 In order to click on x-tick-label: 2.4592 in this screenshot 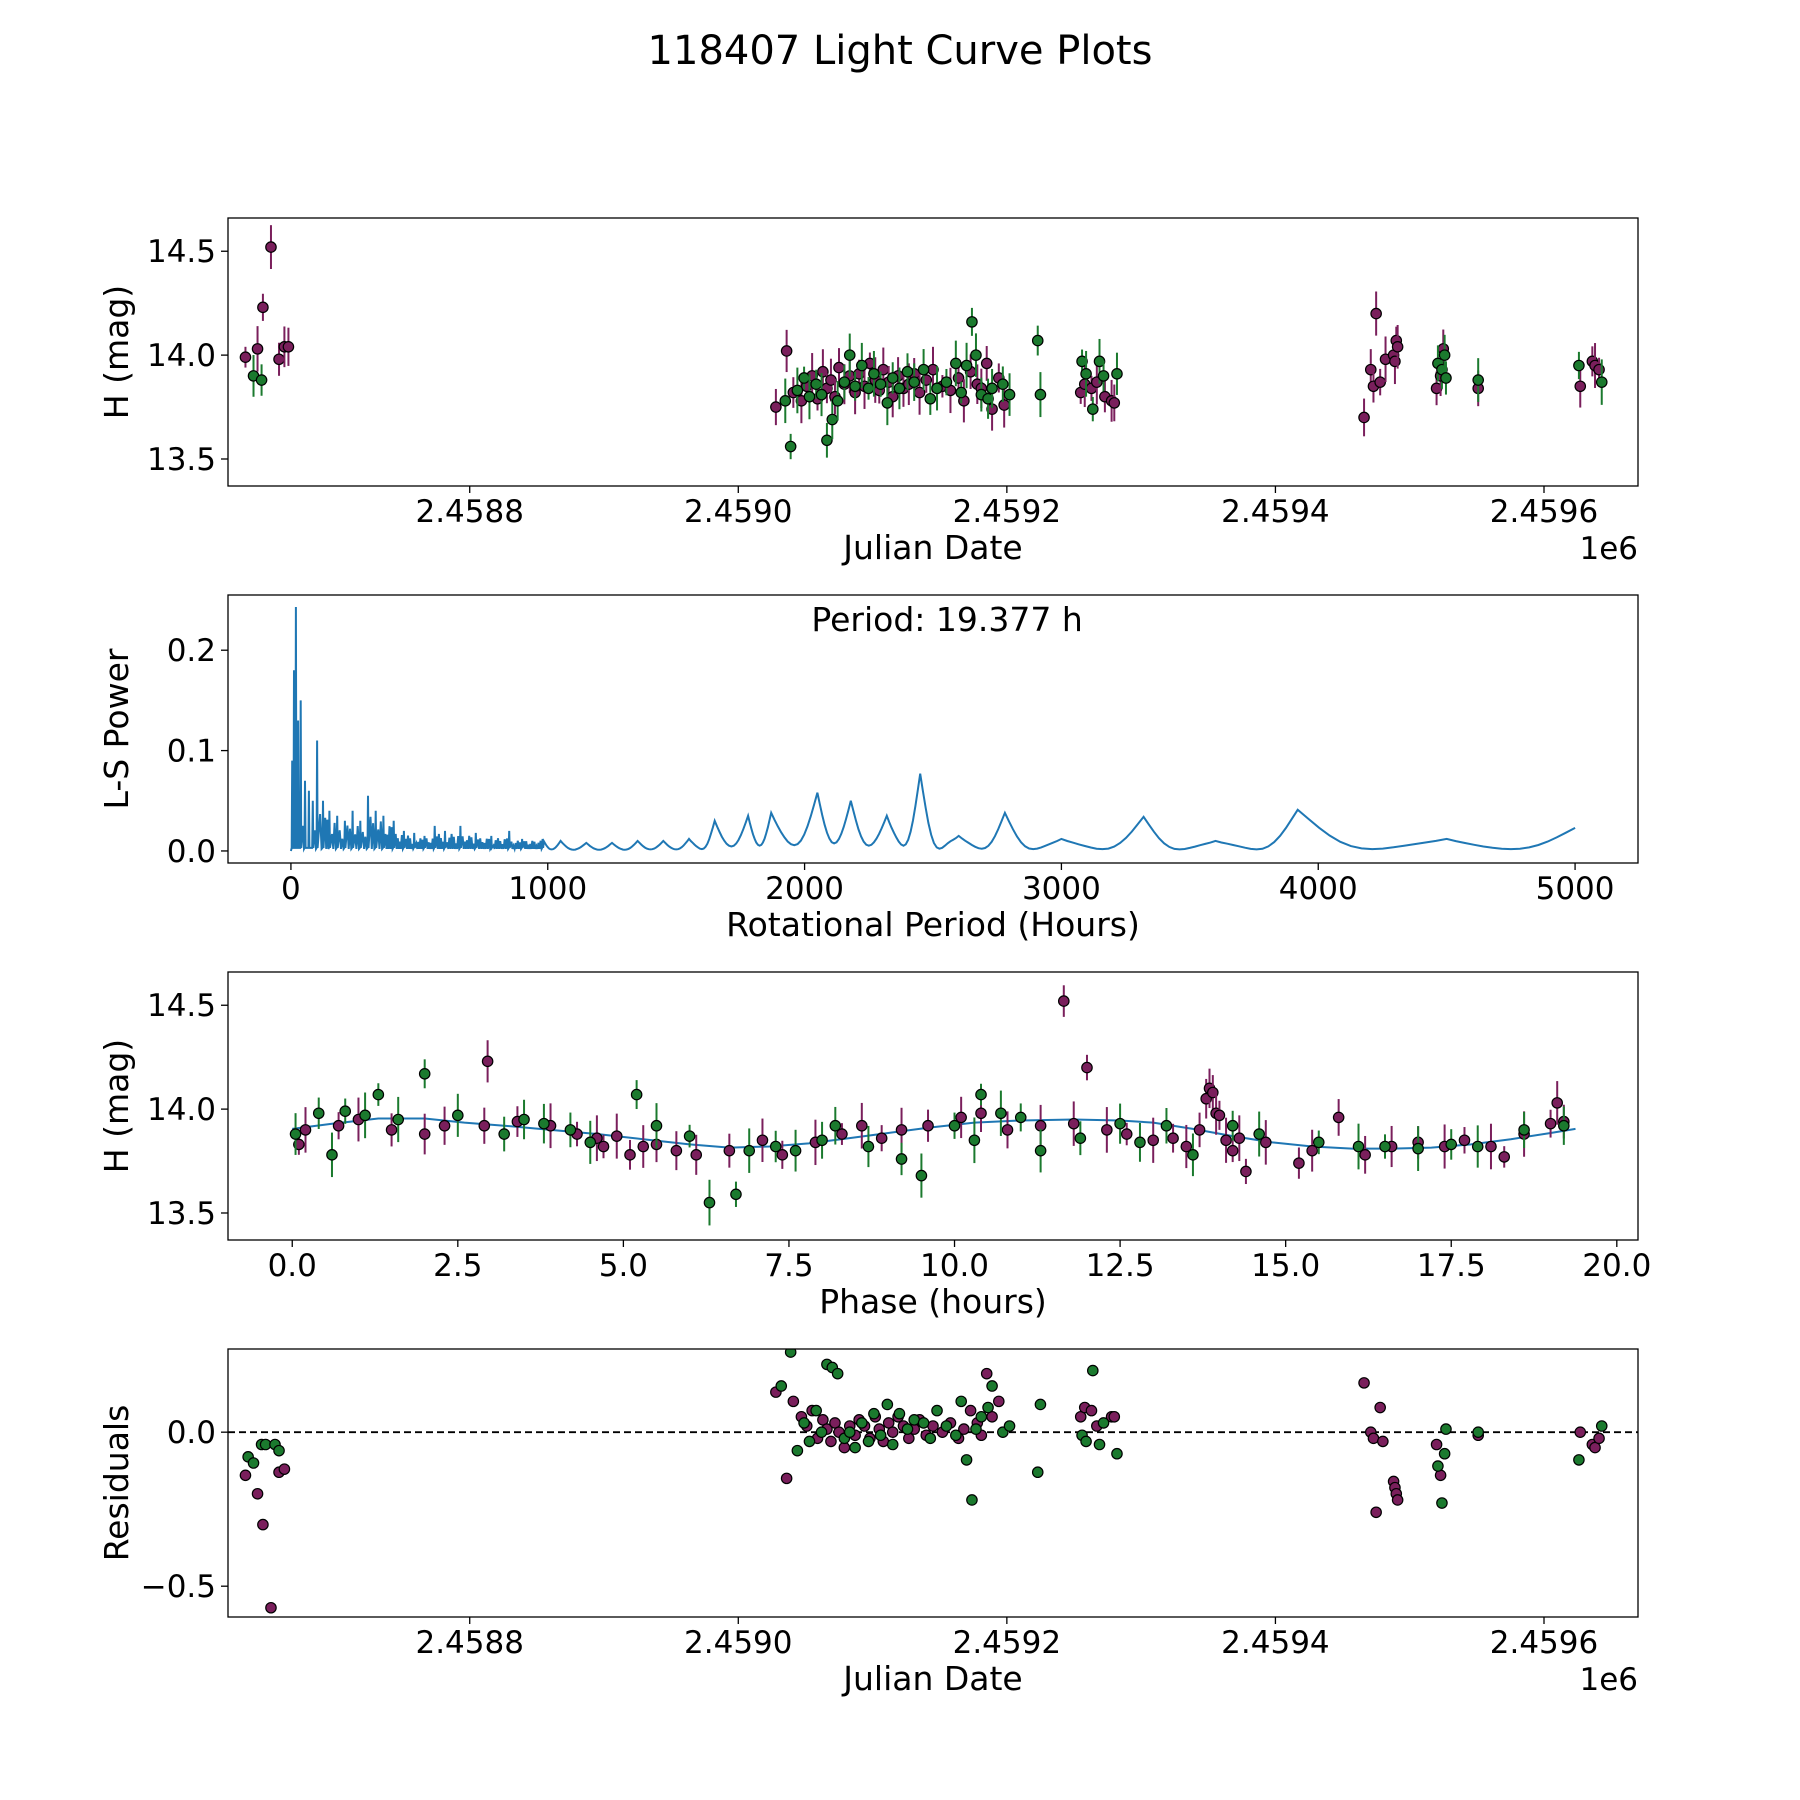, I will do `click(1007, 1643)`.